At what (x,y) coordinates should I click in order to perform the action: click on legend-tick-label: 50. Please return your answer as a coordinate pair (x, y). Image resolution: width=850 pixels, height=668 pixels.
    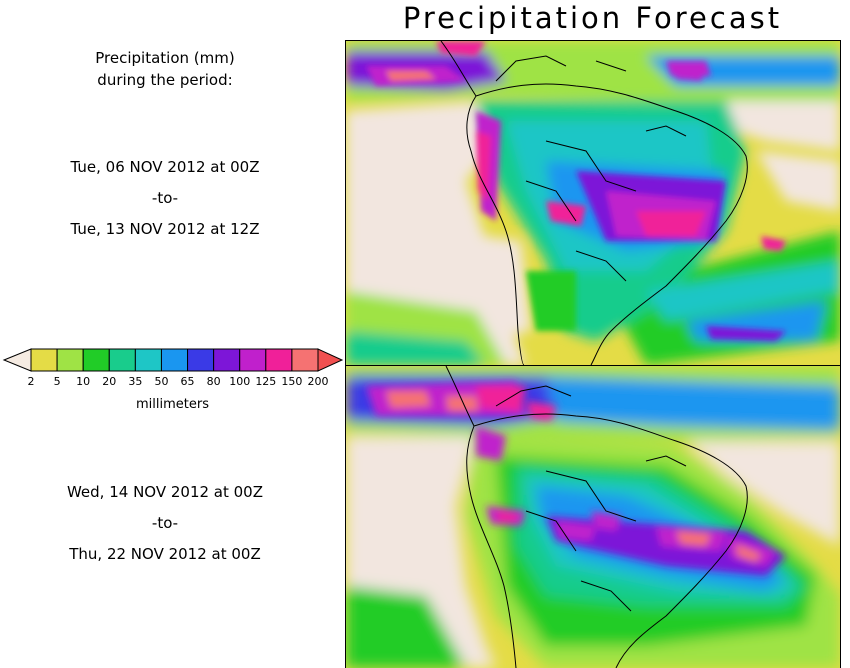
    Looking at the image, I should click on (161, 381).